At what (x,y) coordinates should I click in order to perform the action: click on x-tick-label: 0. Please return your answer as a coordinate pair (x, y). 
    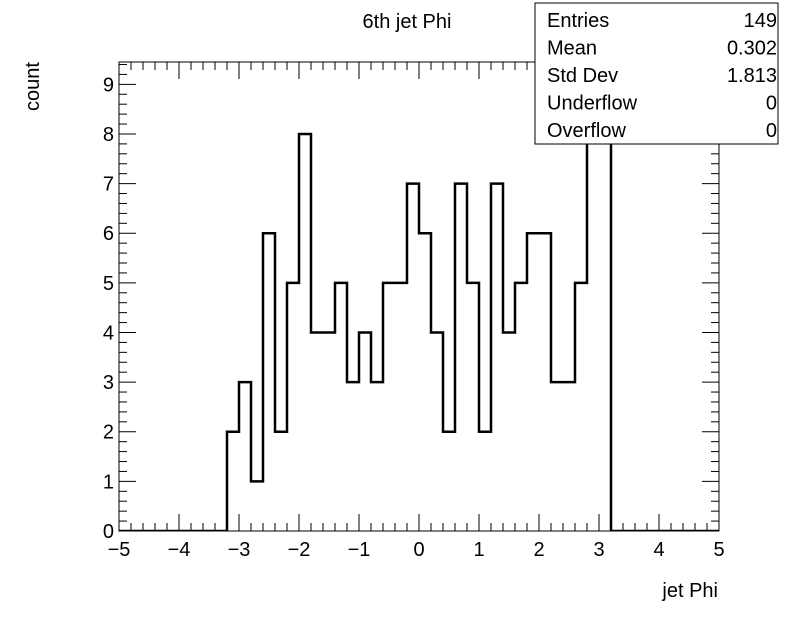
    Looking at the image, I should click on (418, 550).